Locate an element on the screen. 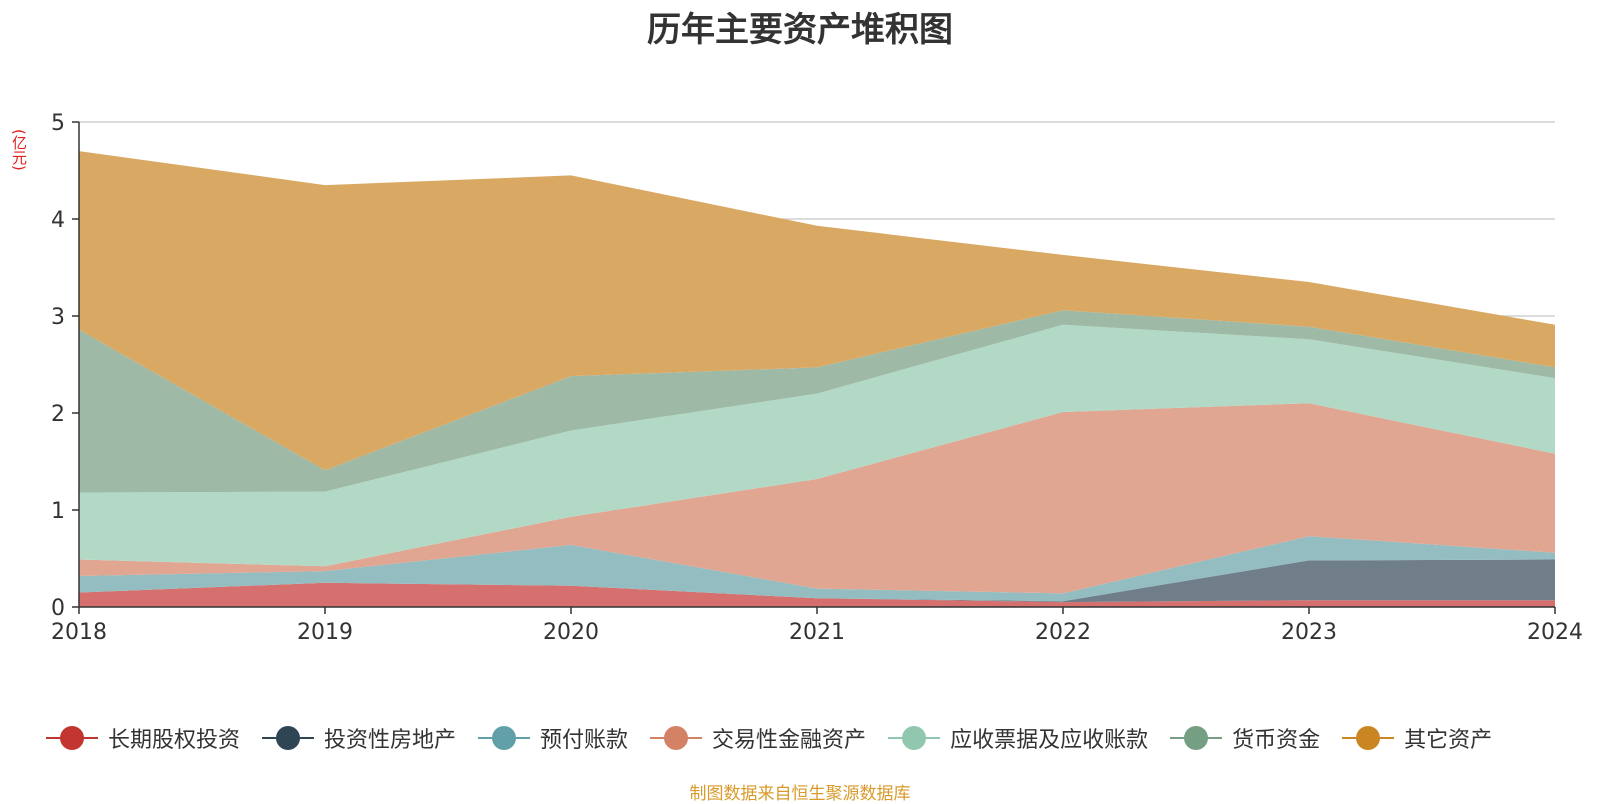  x-tick-label-2021: 2021 is located at coordinates (817, 632).